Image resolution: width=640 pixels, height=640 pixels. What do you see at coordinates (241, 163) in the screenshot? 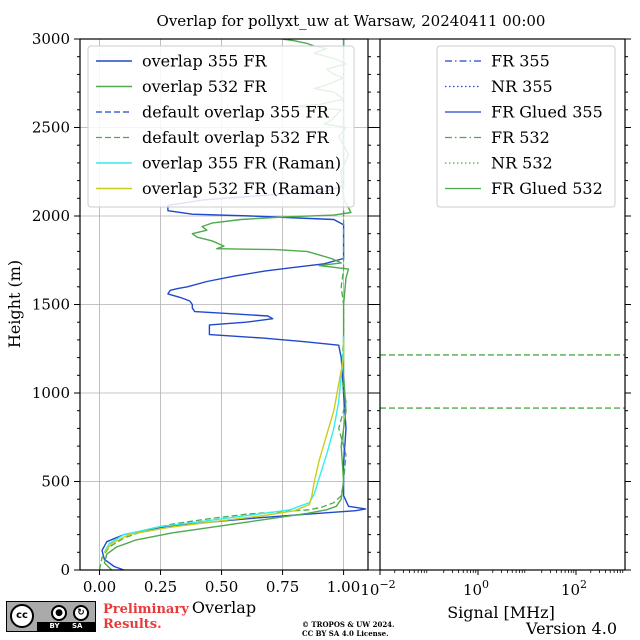
I see `overlap-legend-label-4: overlap 355 FR (Raman)` at bounding box center [241, 163].